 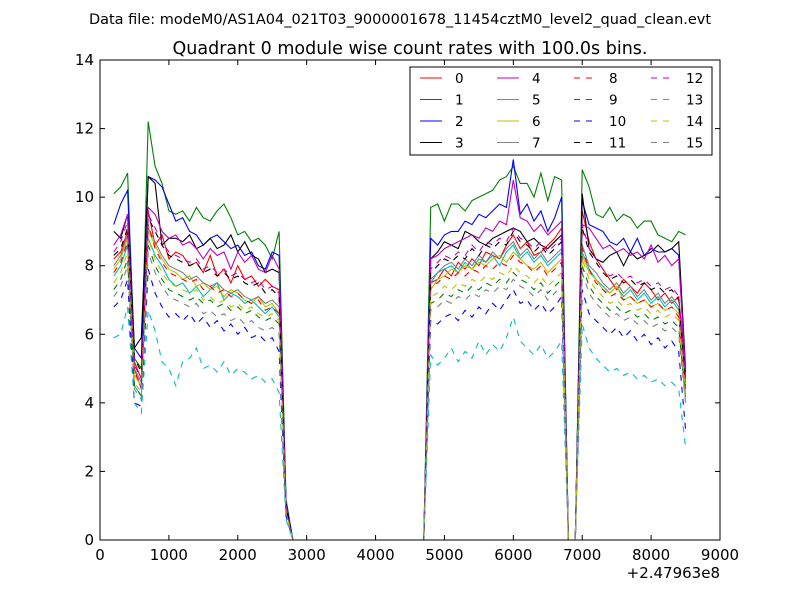 I want to click on y-tick-label: 6, so click(x=89, y=334).